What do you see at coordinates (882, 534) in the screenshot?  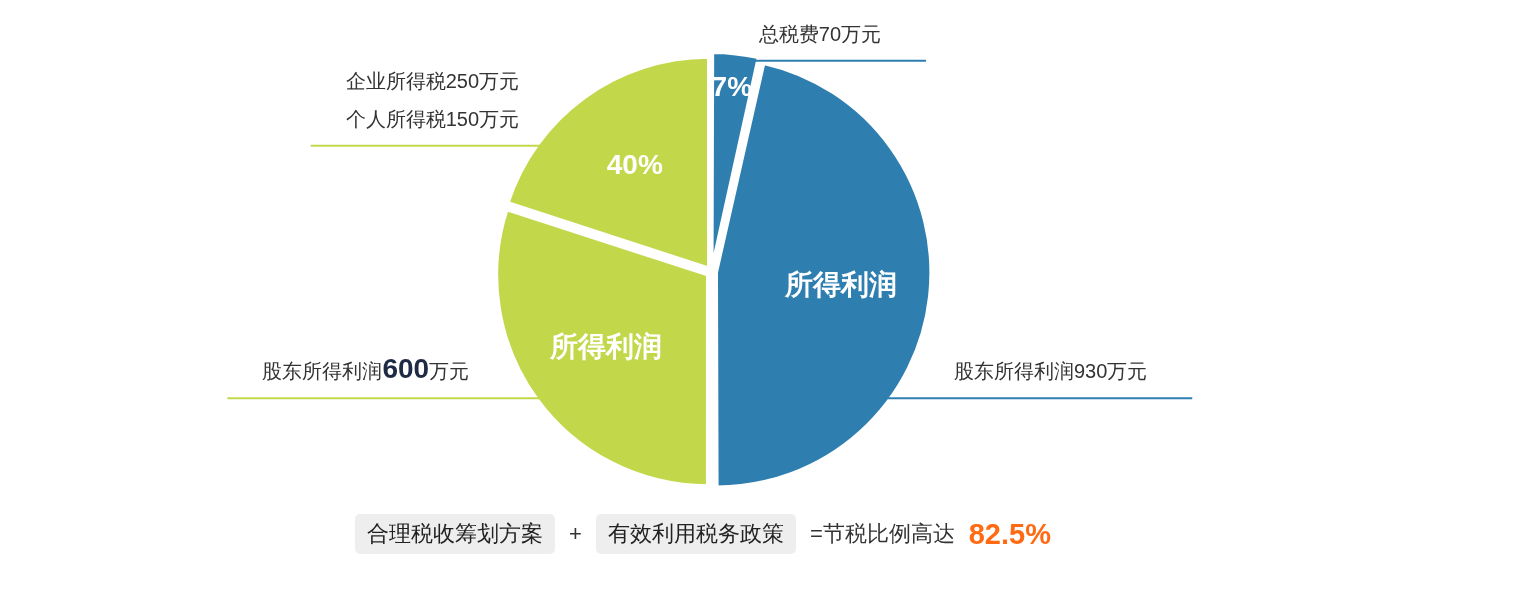 I see `text: =节税比例高达` at bounding box center [882, 534].